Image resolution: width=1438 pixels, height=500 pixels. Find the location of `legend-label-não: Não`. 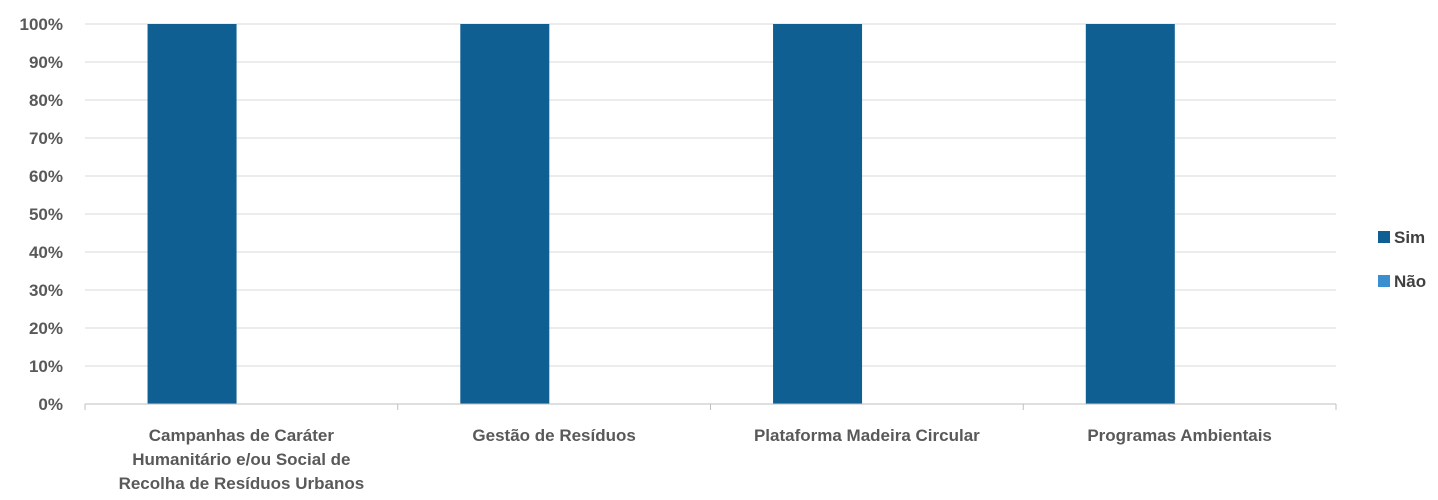

legend-label-não: Não is located at coordinates (1410, 281).